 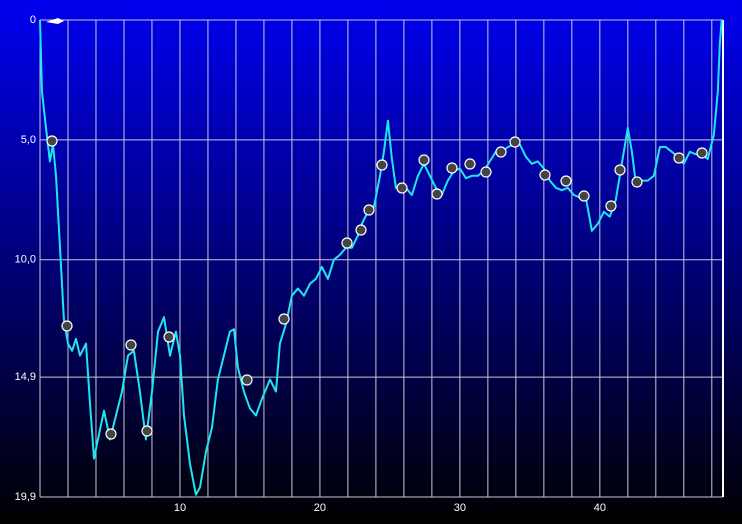 I want to click on x-tick-label: 30, so click(x=460, y=508).